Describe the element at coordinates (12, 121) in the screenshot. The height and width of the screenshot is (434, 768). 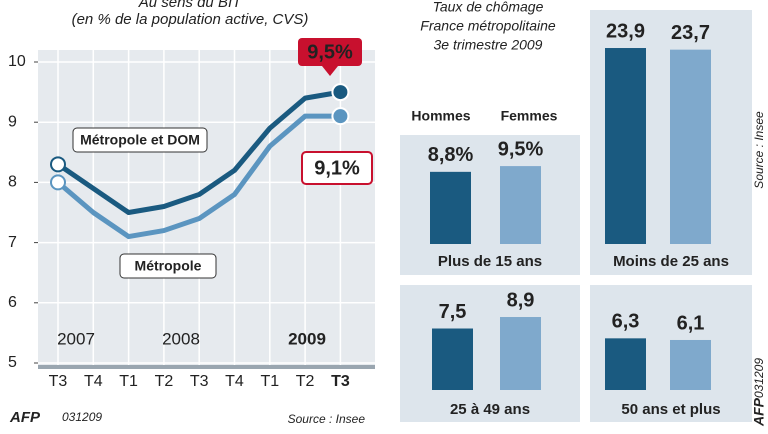
I see `y-tick-label: 9` at that location.